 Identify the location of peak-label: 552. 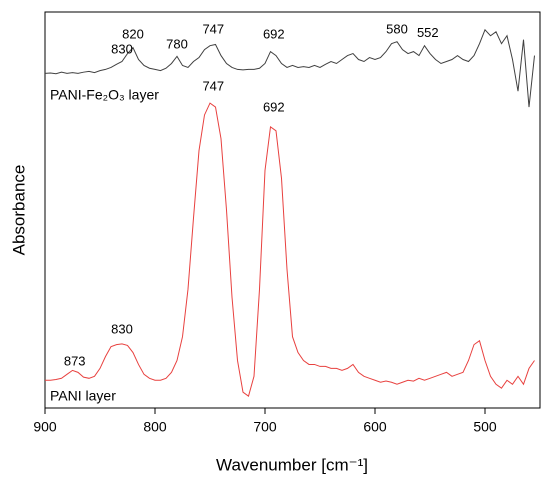
(428, 32).